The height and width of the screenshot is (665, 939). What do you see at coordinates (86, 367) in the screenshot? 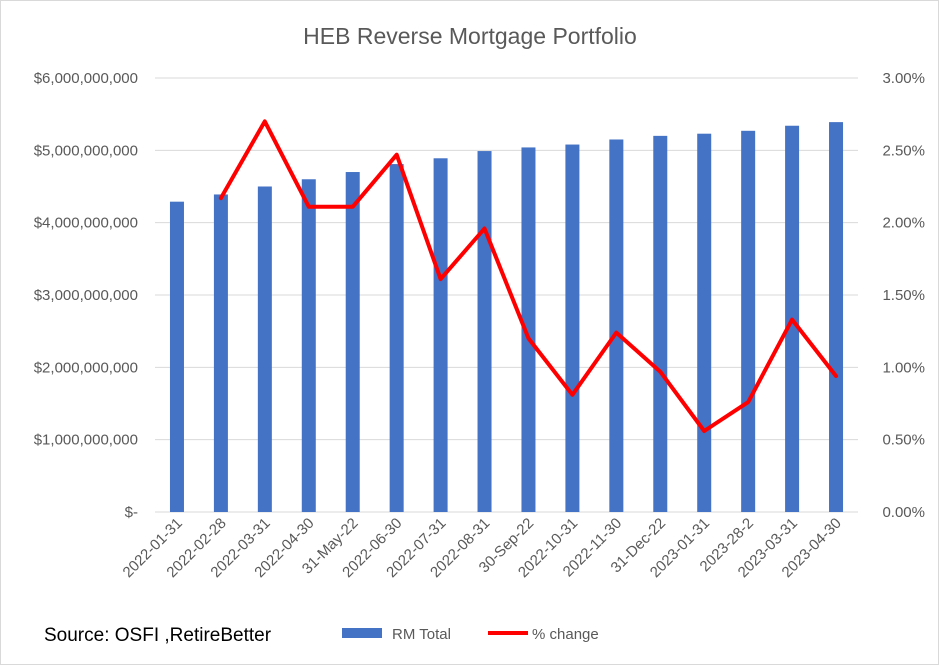
I see `left-tick-label: $2,000,000,000` at bounding box center [86, 367].